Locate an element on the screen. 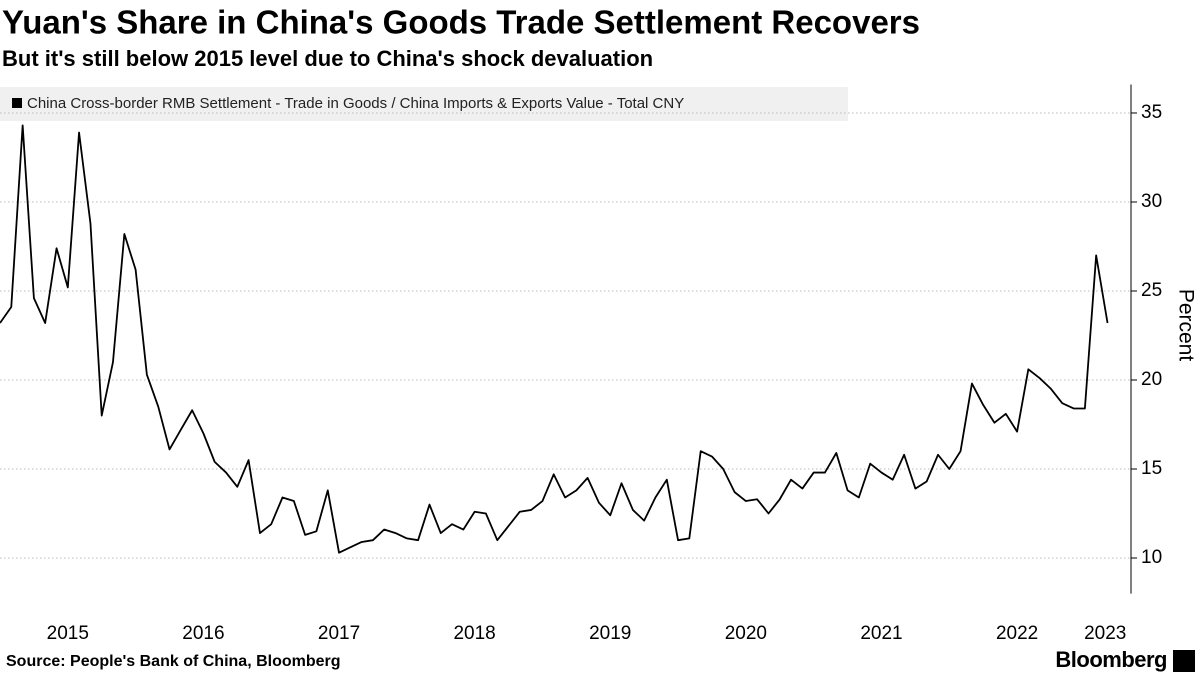  y-tick-label: 30 is located at coordinates (1151, 201).